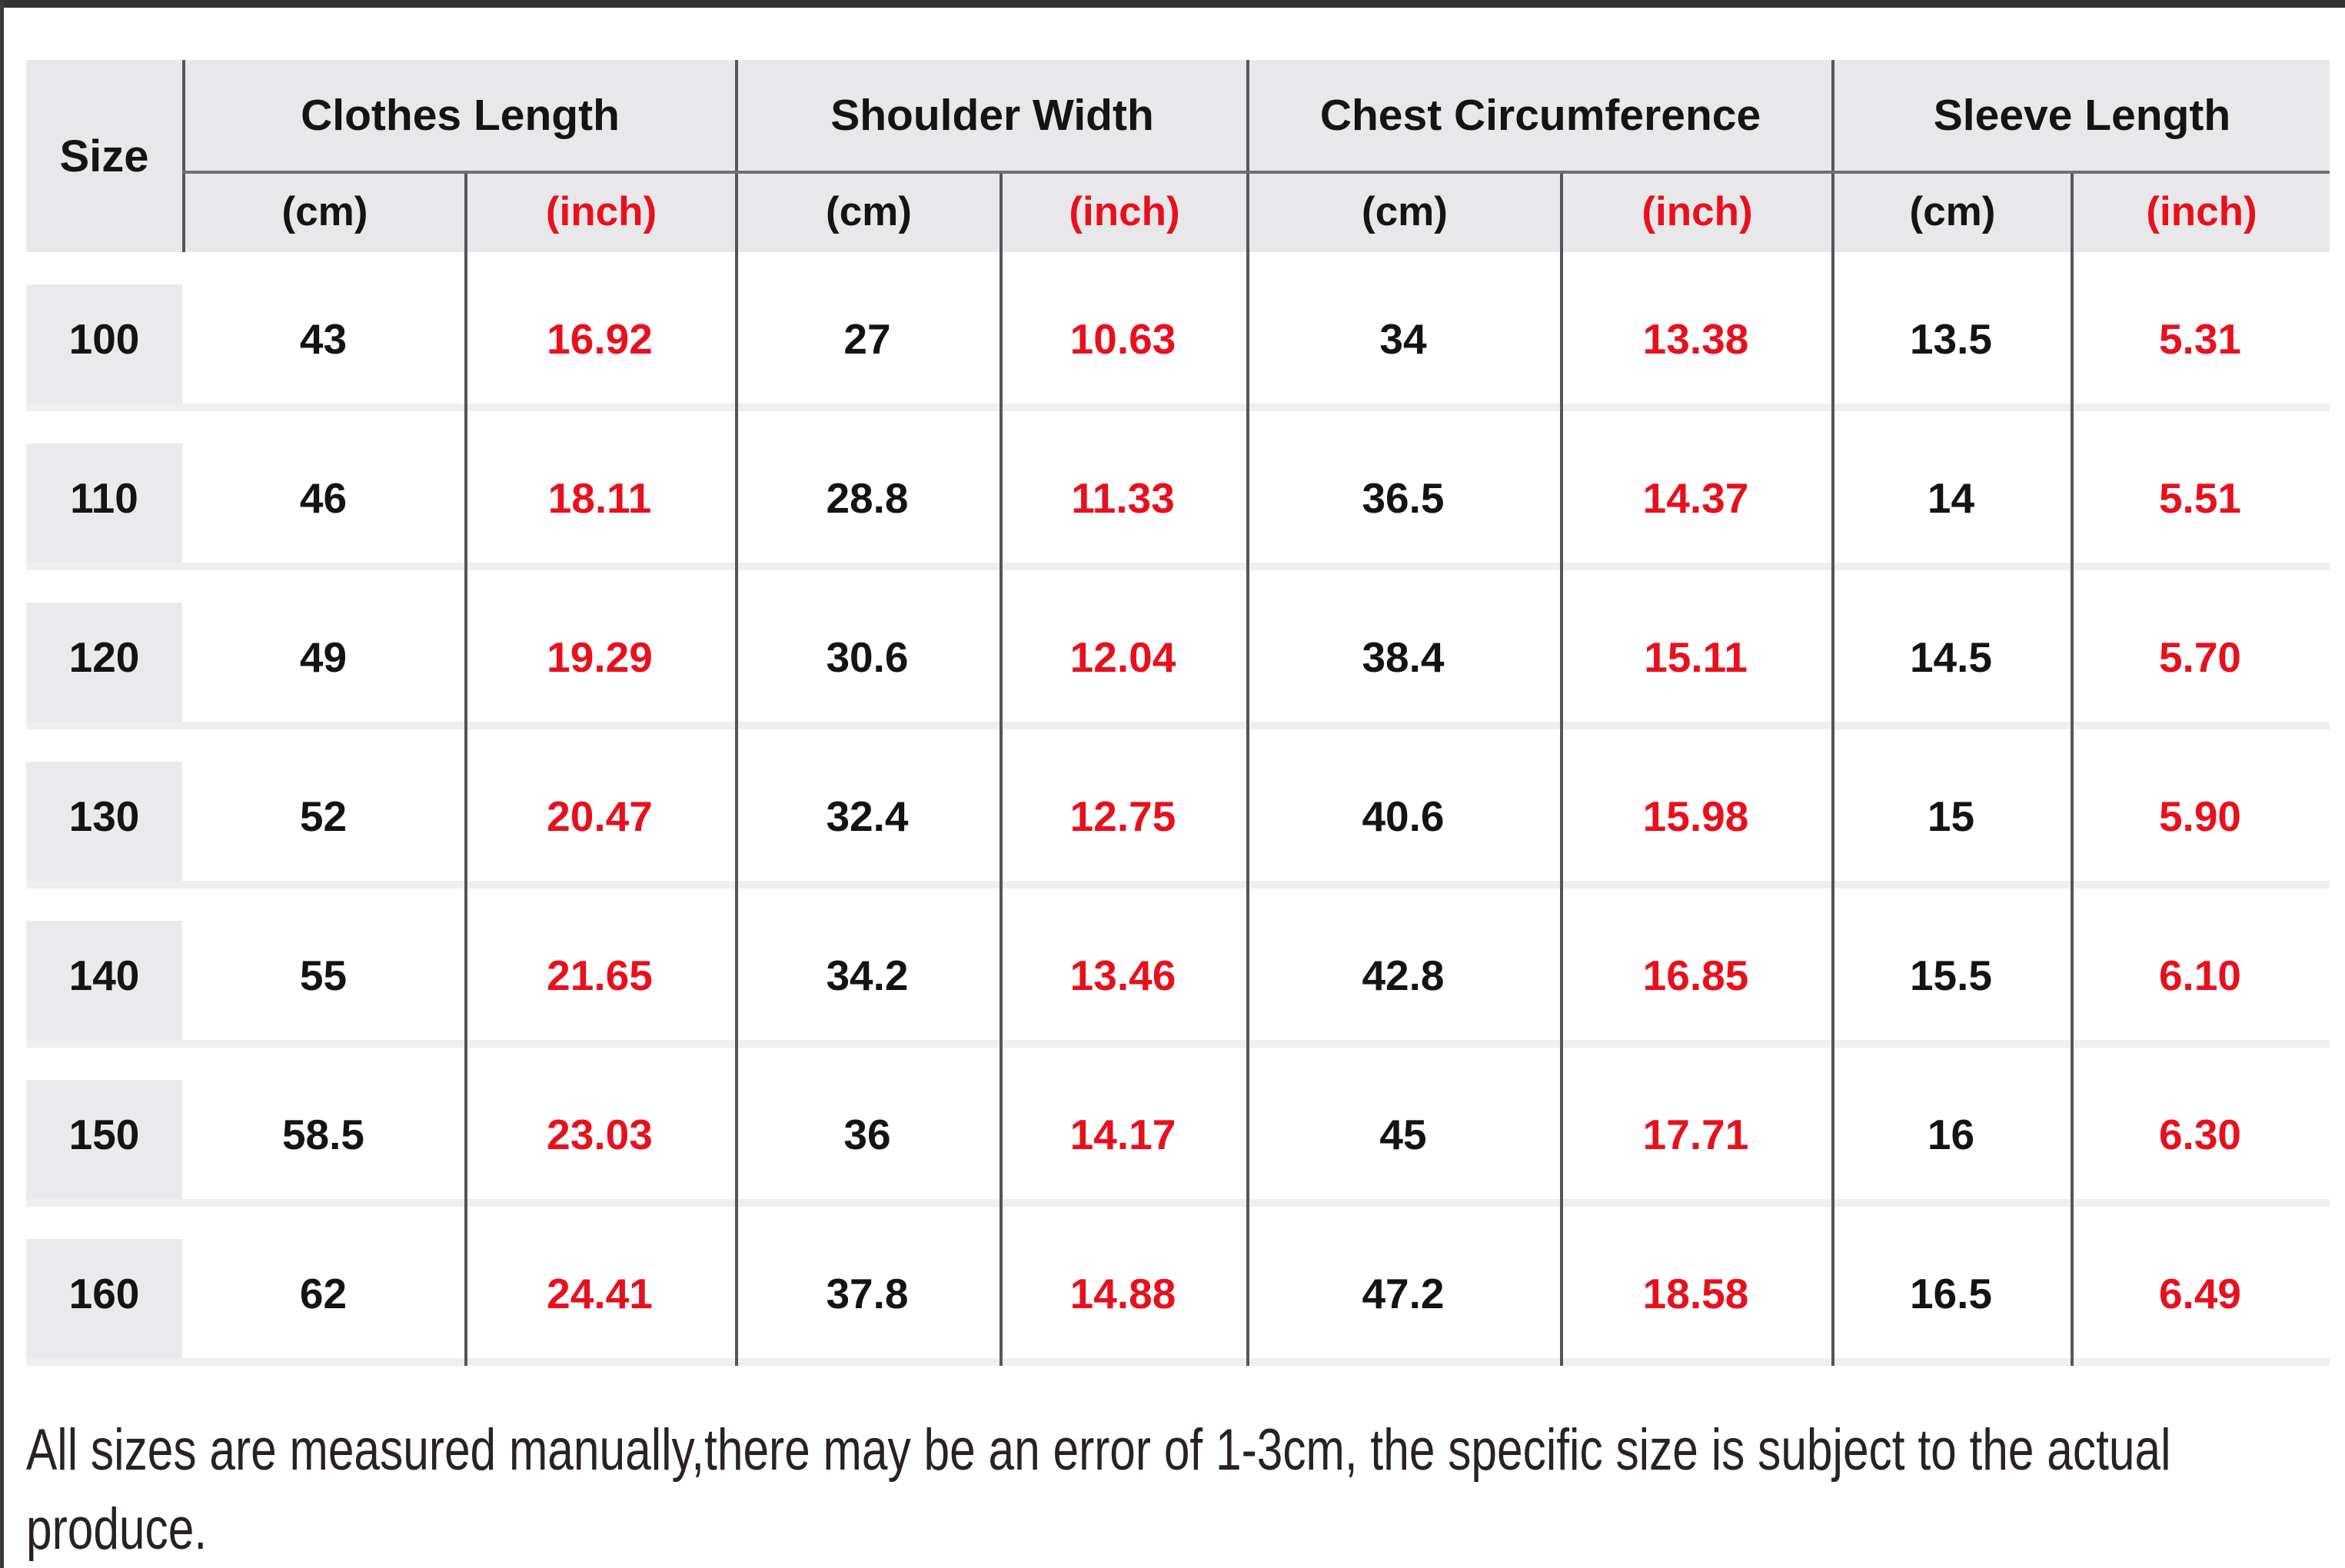 The image size is (2345, 1568). I want to click on cell-shoulder-inch: 11.33, so click(1123, 497).